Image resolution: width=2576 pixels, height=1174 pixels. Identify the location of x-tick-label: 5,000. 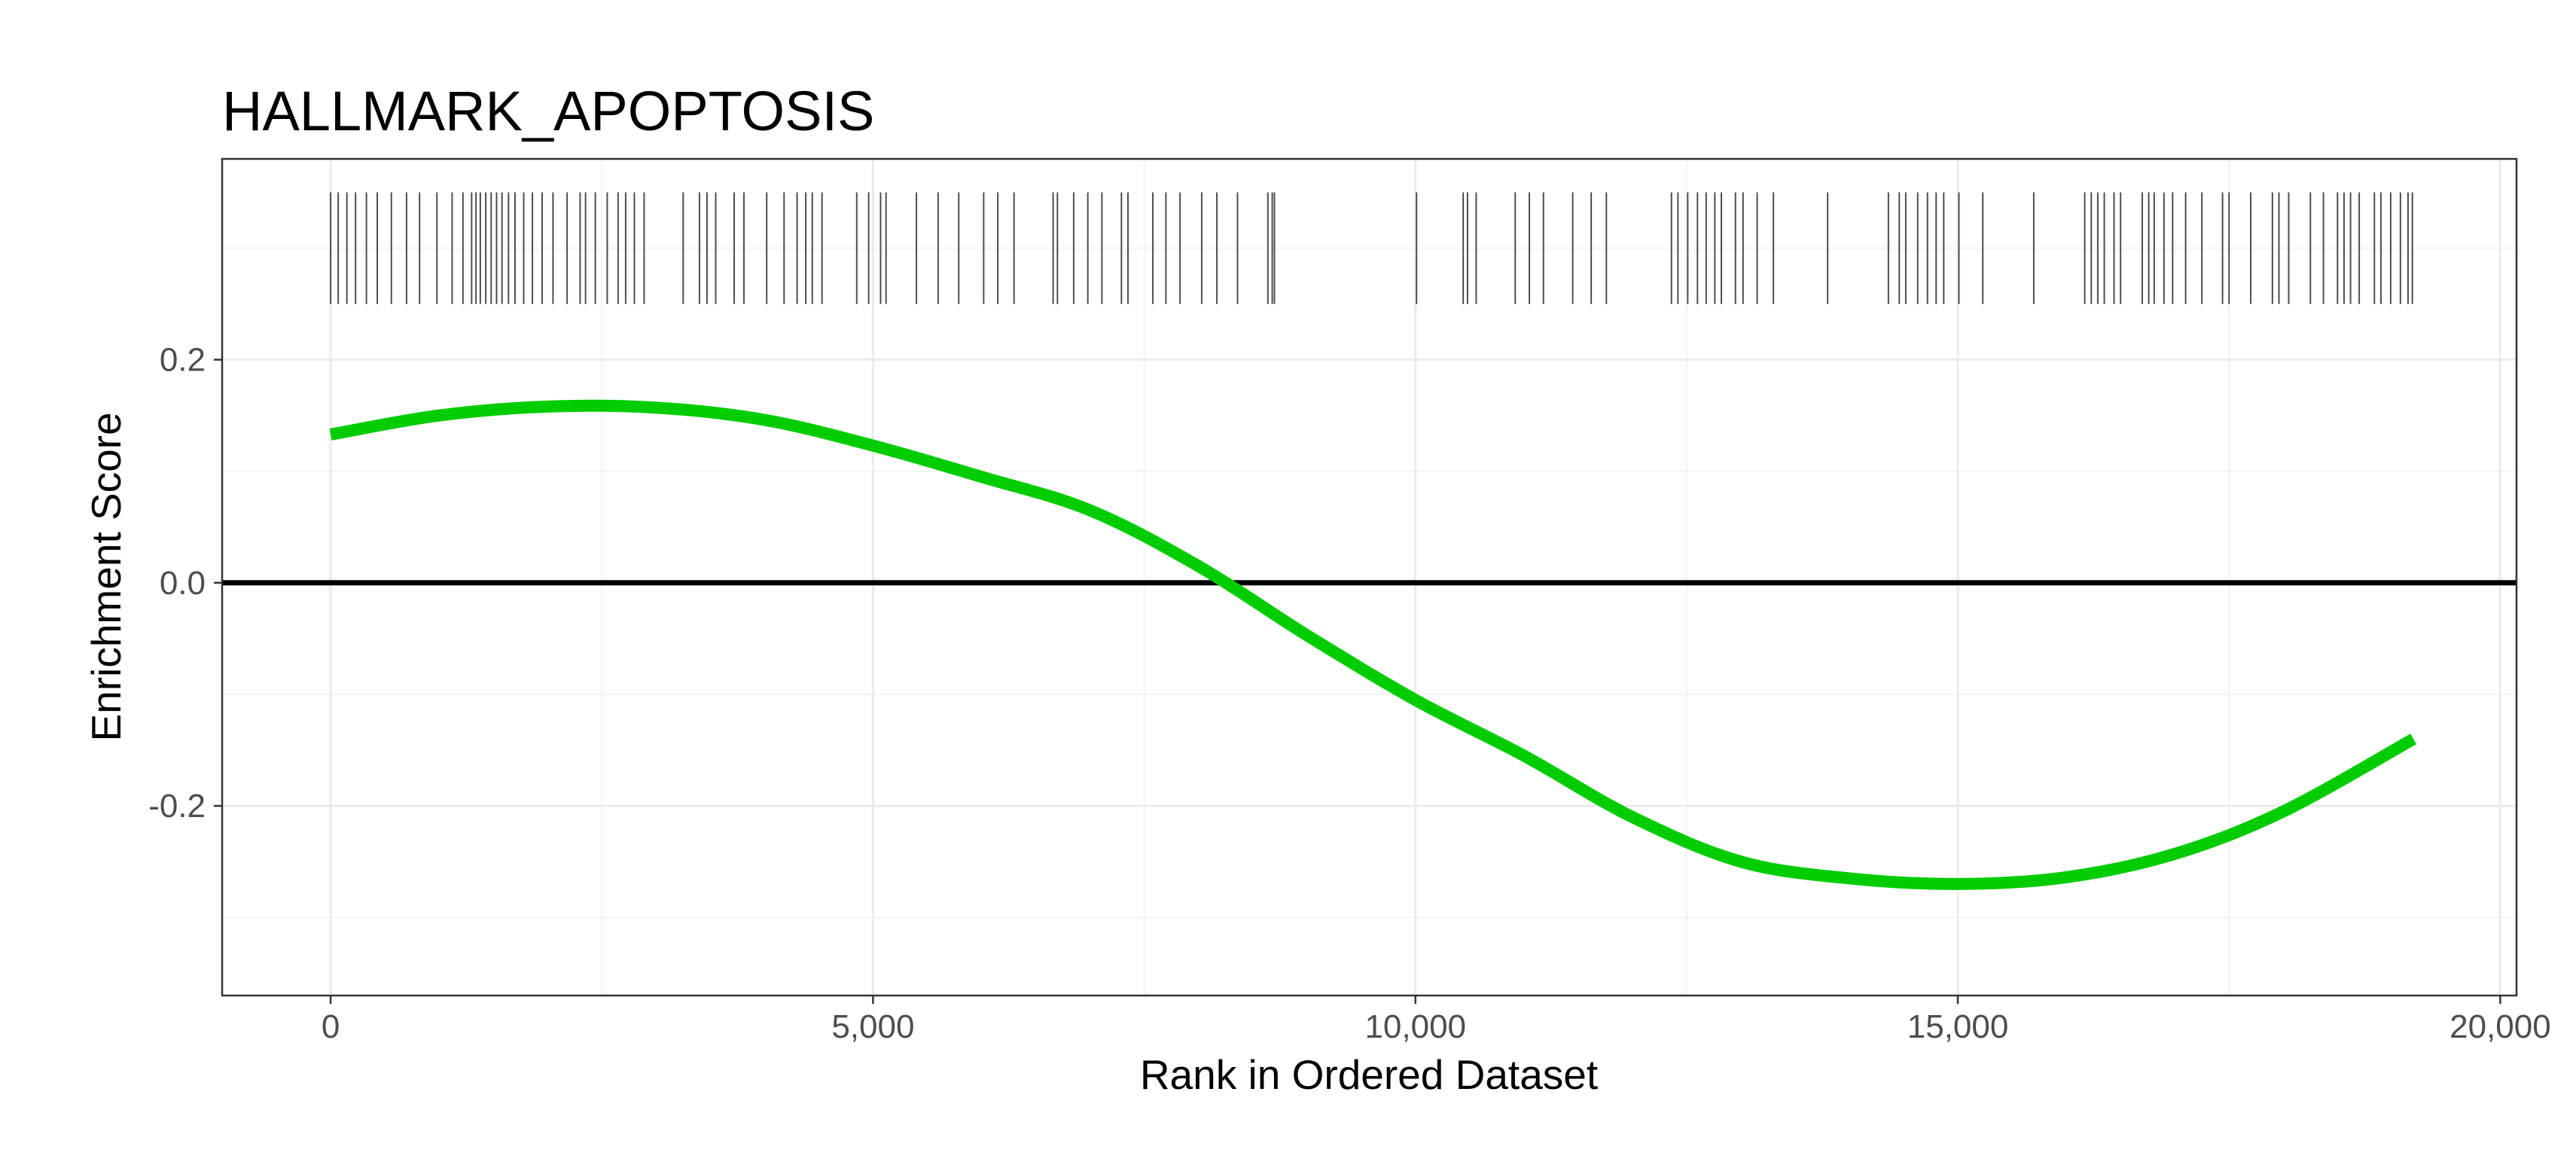
(872, 1026).